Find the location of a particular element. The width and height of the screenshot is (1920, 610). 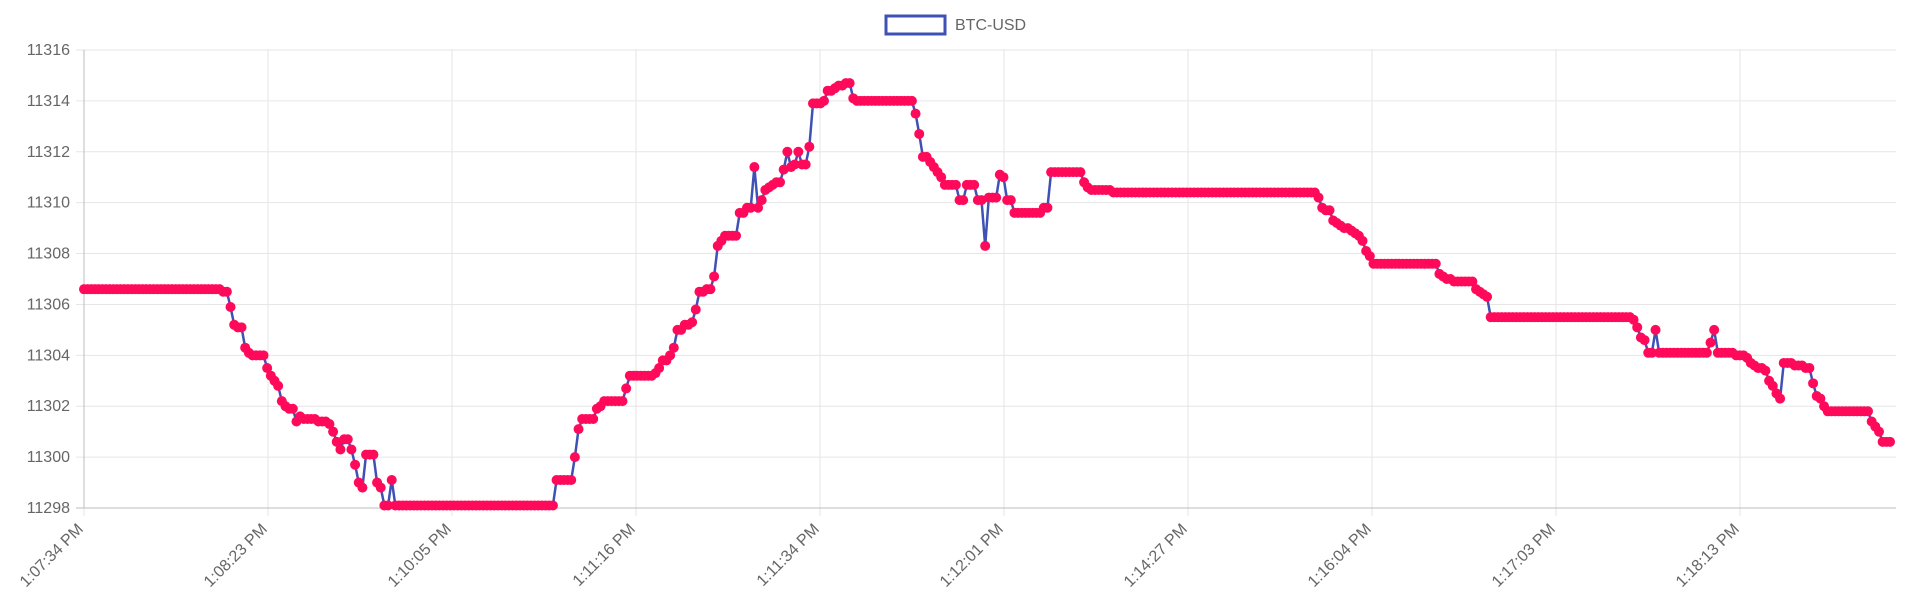

x-tick-label: 1:16:04 PM is located at coordinates (1340, 556).